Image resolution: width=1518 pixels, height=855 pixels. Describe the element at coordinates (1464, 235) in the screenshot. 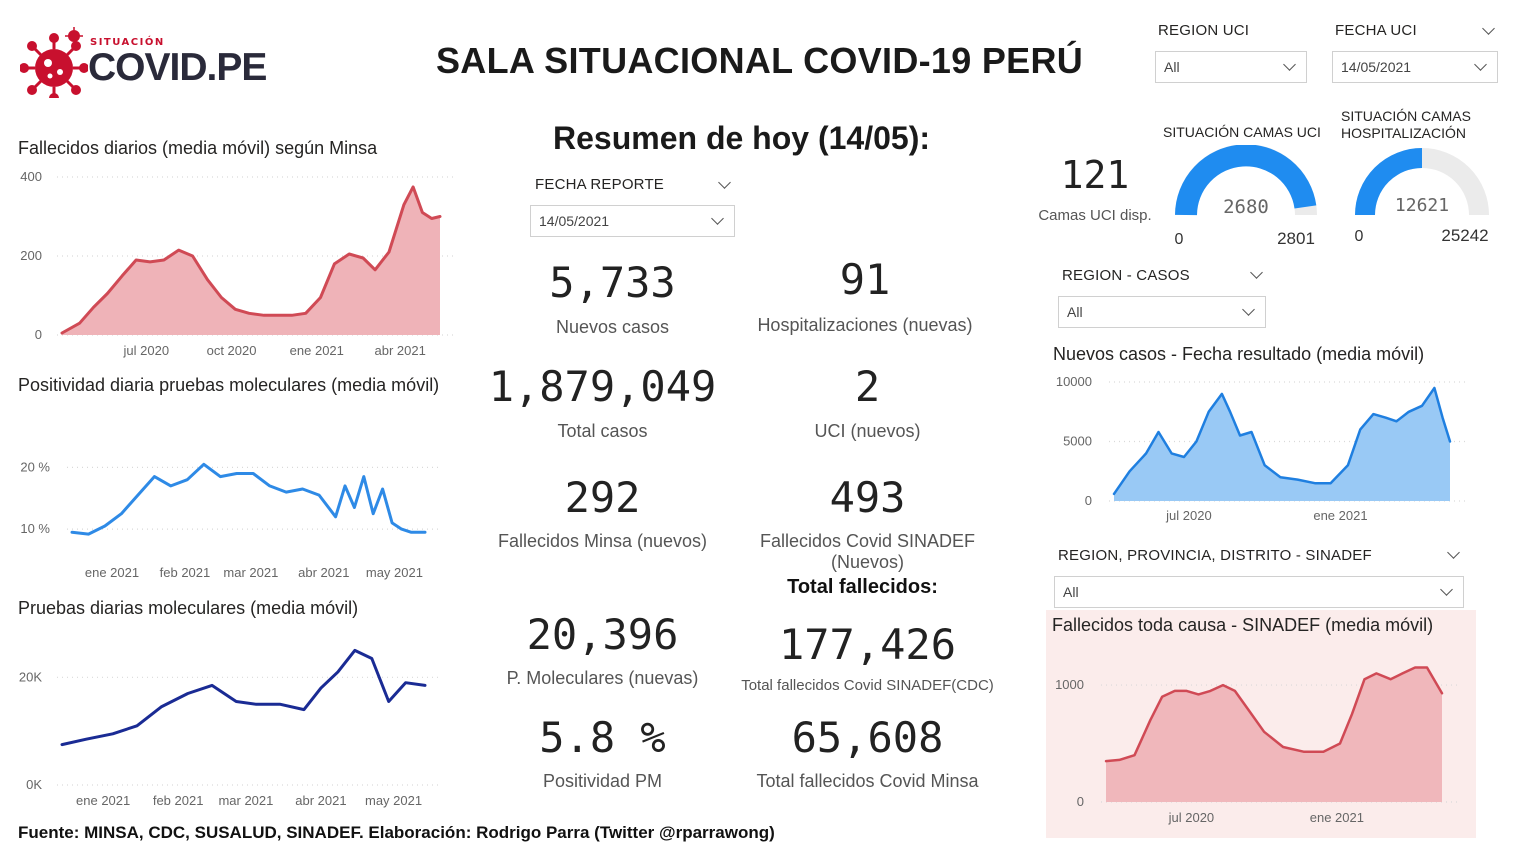

I see `gauge-hosp-max: 25242` at that location.